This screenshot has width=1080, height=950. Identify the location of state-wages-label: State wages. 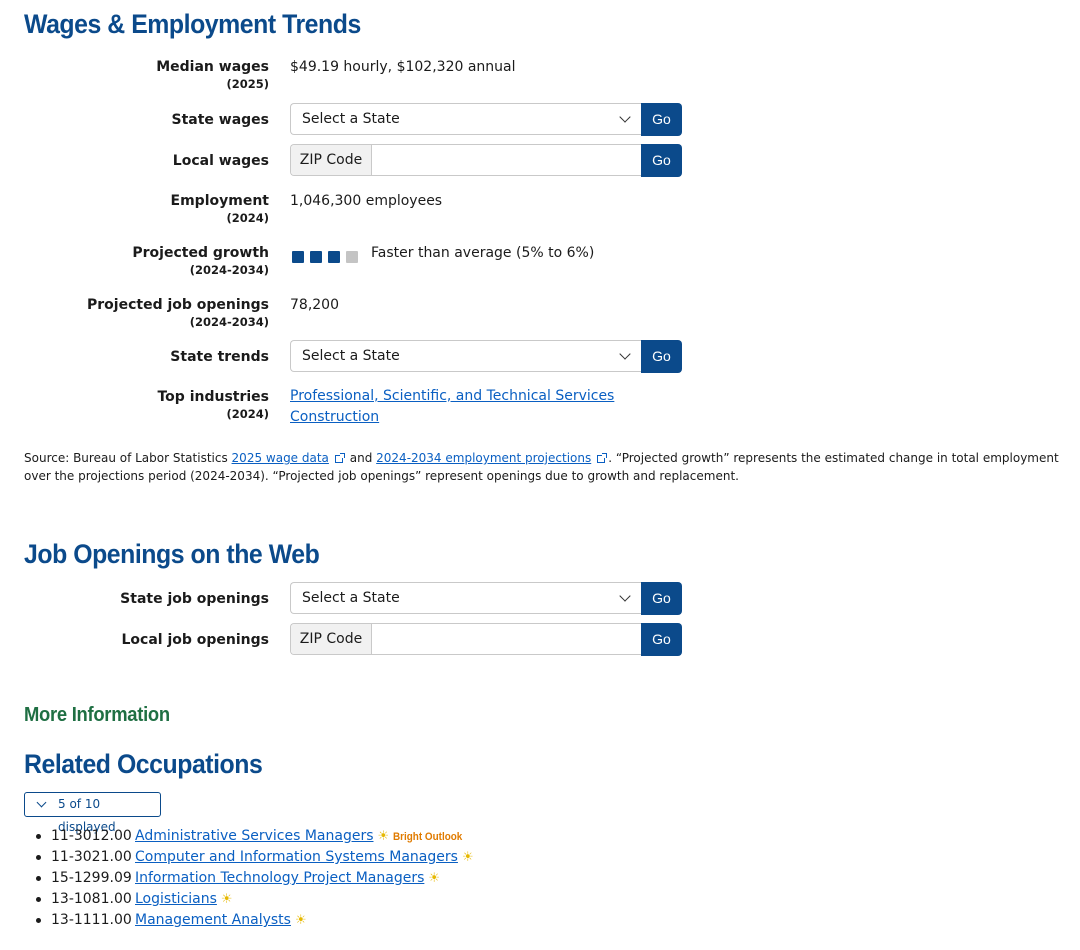
(220, 120).